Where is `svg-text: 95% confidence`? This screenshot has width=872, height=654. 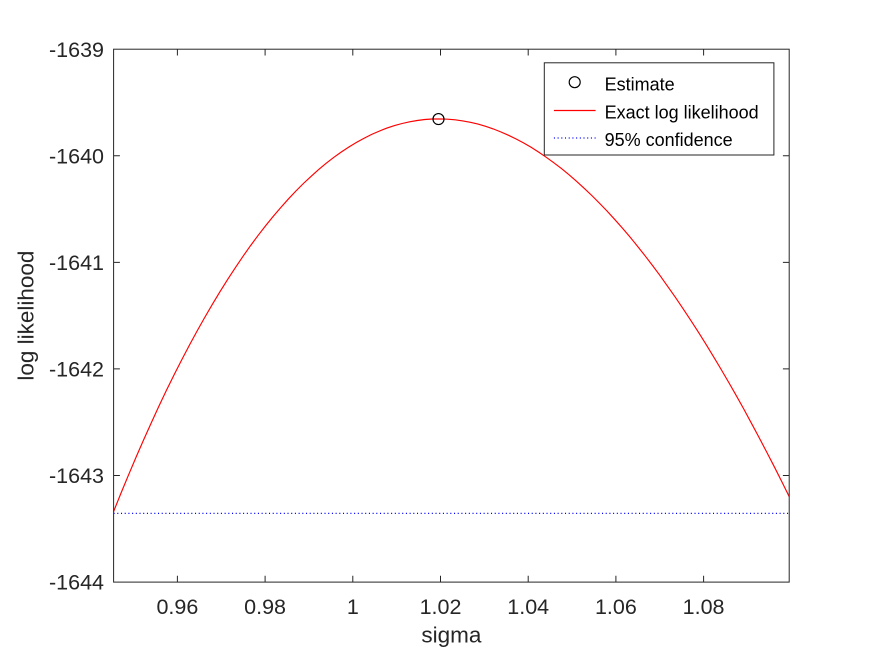
svg-text: 95% confidence is located at coordinates (669, 140).